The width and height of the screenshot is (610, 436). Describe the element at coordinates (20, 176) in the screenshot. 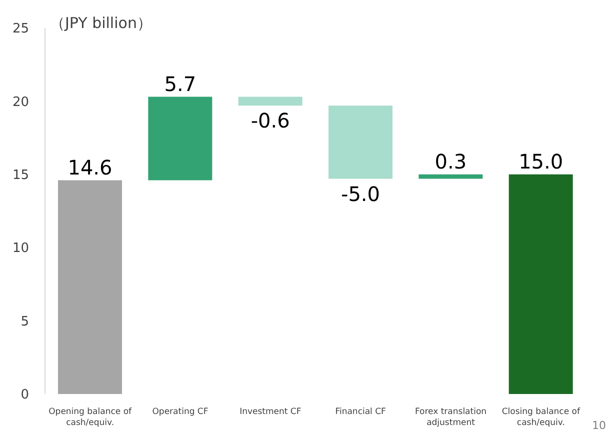

I see `y-tick-label: 15` at that location.